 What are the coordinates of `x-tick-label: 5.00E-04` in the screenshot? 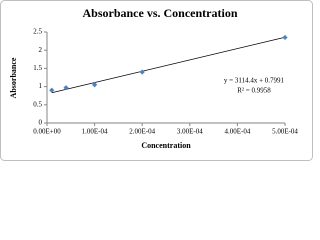 It's located at (285, 132).